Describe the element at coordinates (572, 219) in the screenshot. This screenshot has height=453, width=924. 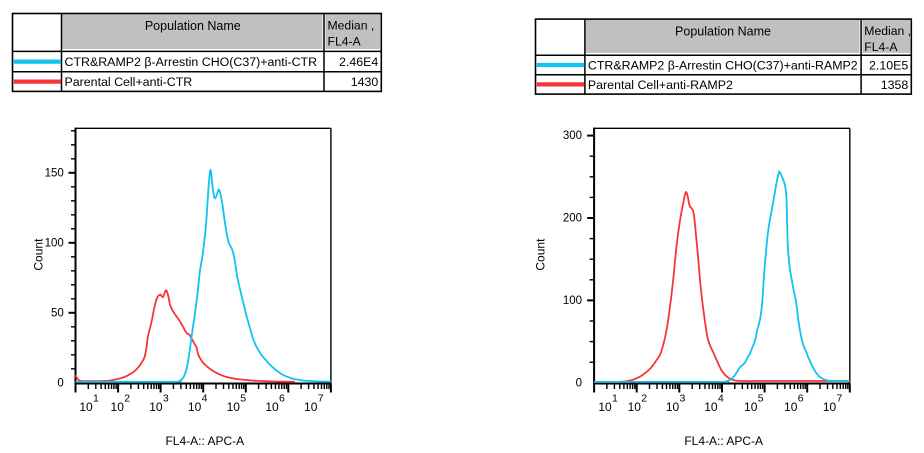
I see `svg-text: 200` at that location.